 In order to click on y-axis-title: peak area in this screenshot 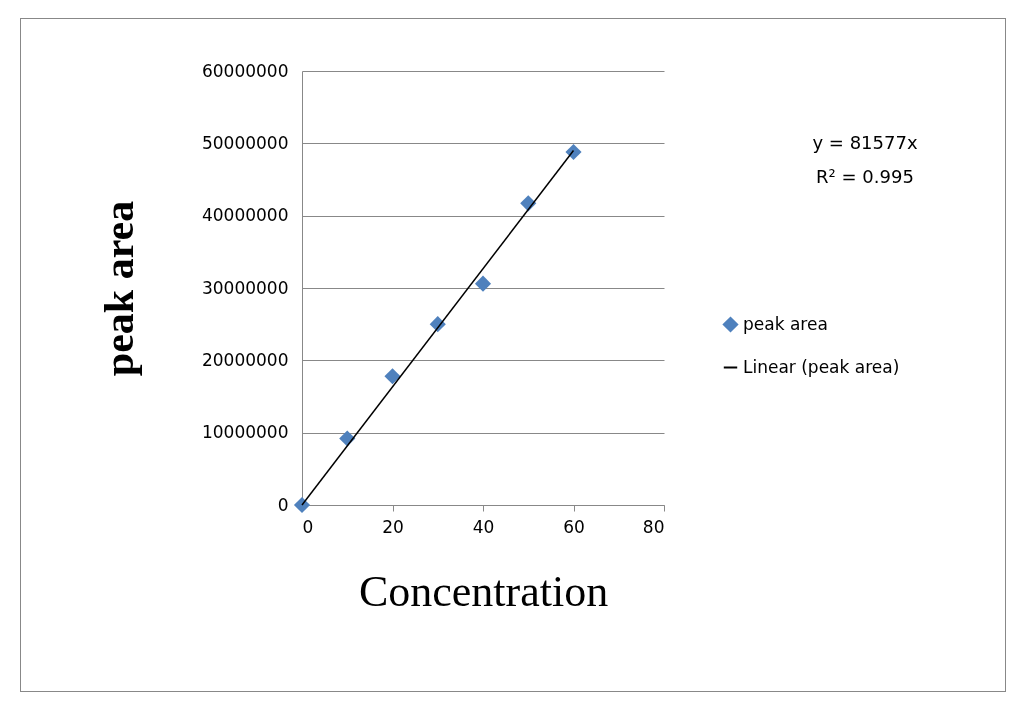, I will do `click(118, 288)`.